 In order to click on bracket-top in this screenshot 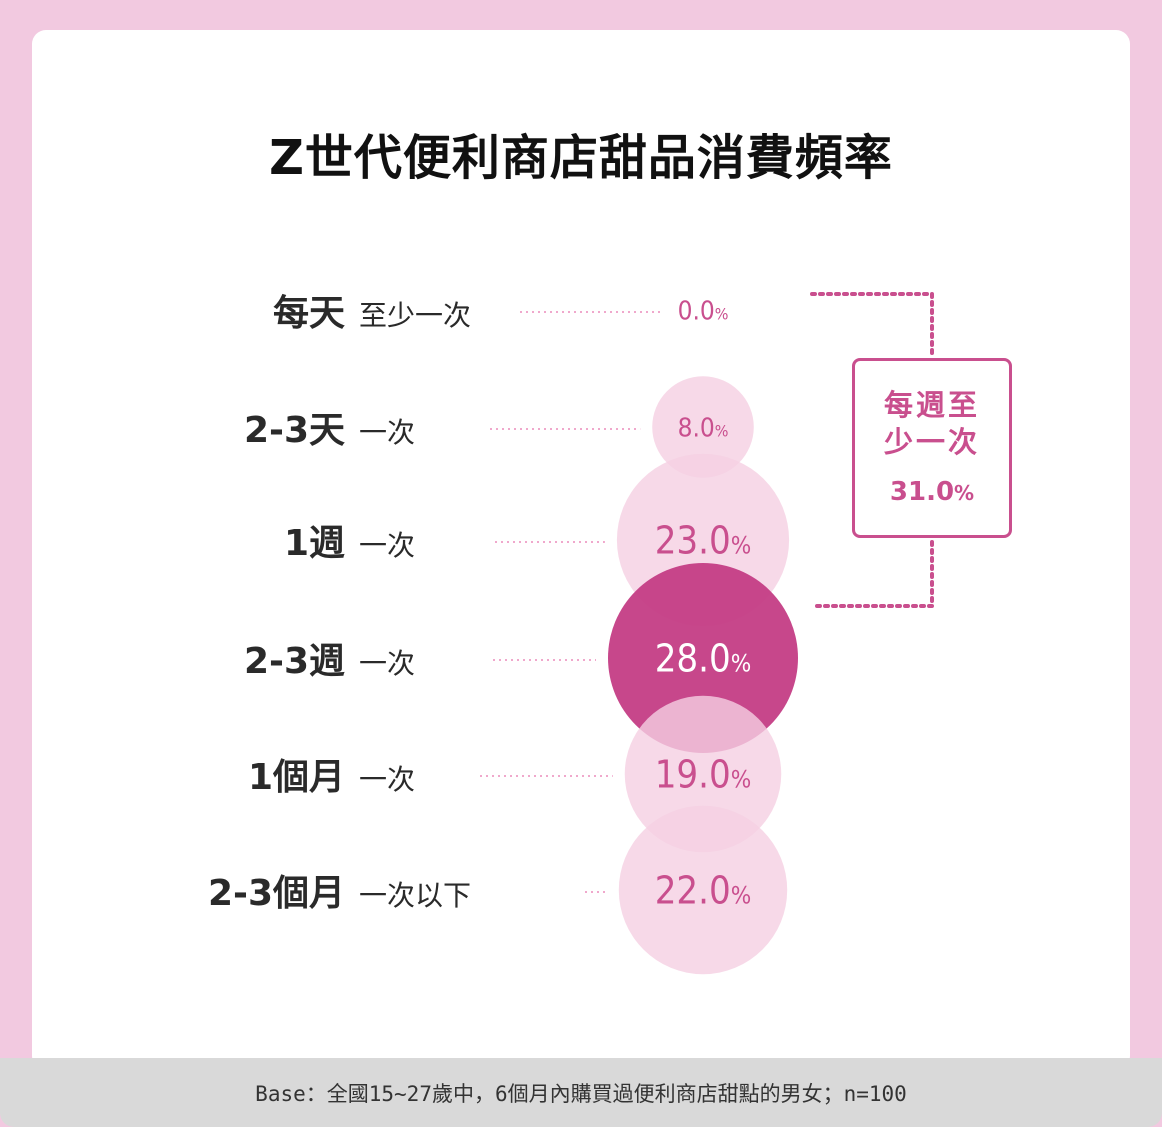, I will do `click(872, 325)`.